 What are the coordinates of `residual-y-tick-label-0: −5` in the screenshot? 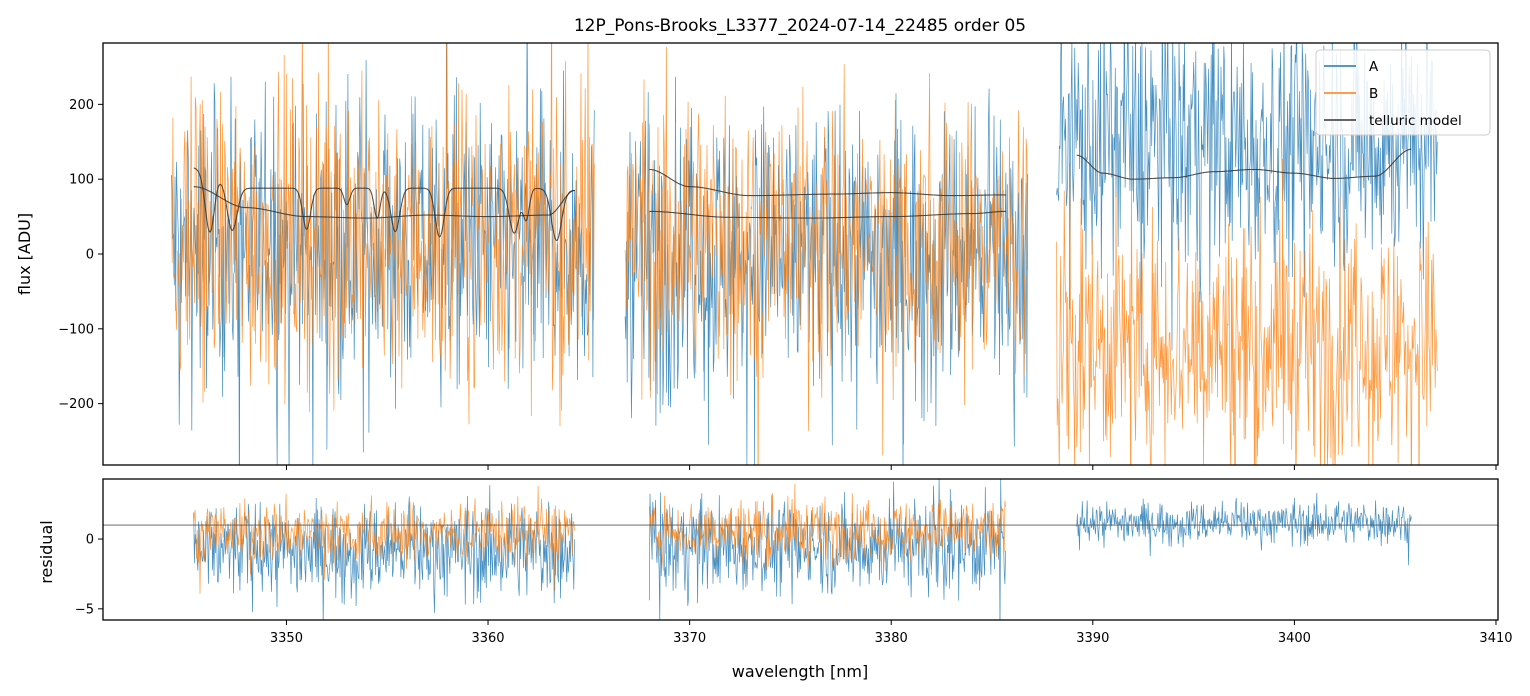 It's located at (84, 609).